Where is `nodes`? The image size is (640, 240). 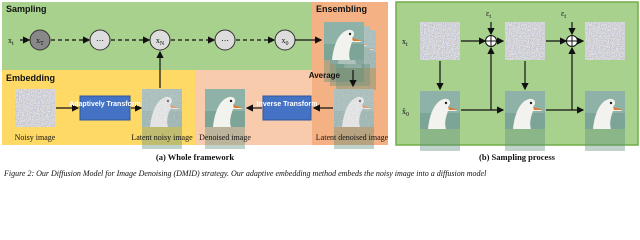 nodes is located at coordinates (162, 40).